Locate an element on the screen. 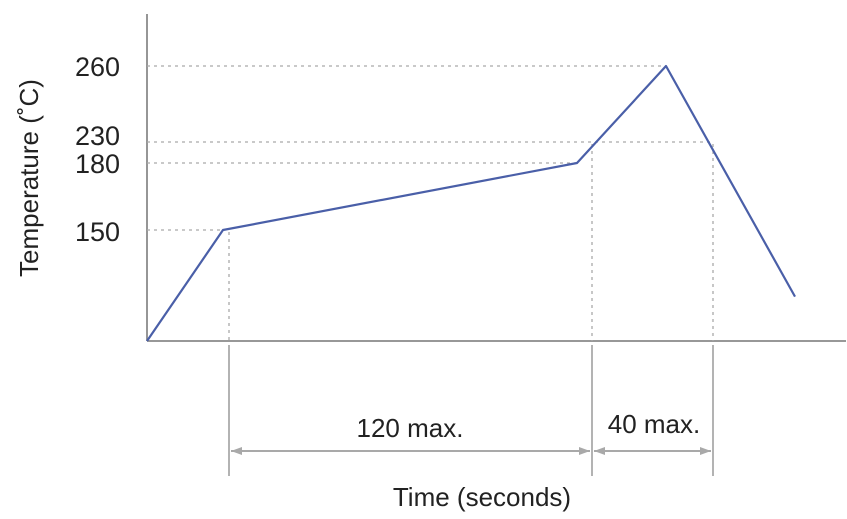 This screenshot has width=847, height=519. y-tick-label: 150 is located at coordinates (97, 232).